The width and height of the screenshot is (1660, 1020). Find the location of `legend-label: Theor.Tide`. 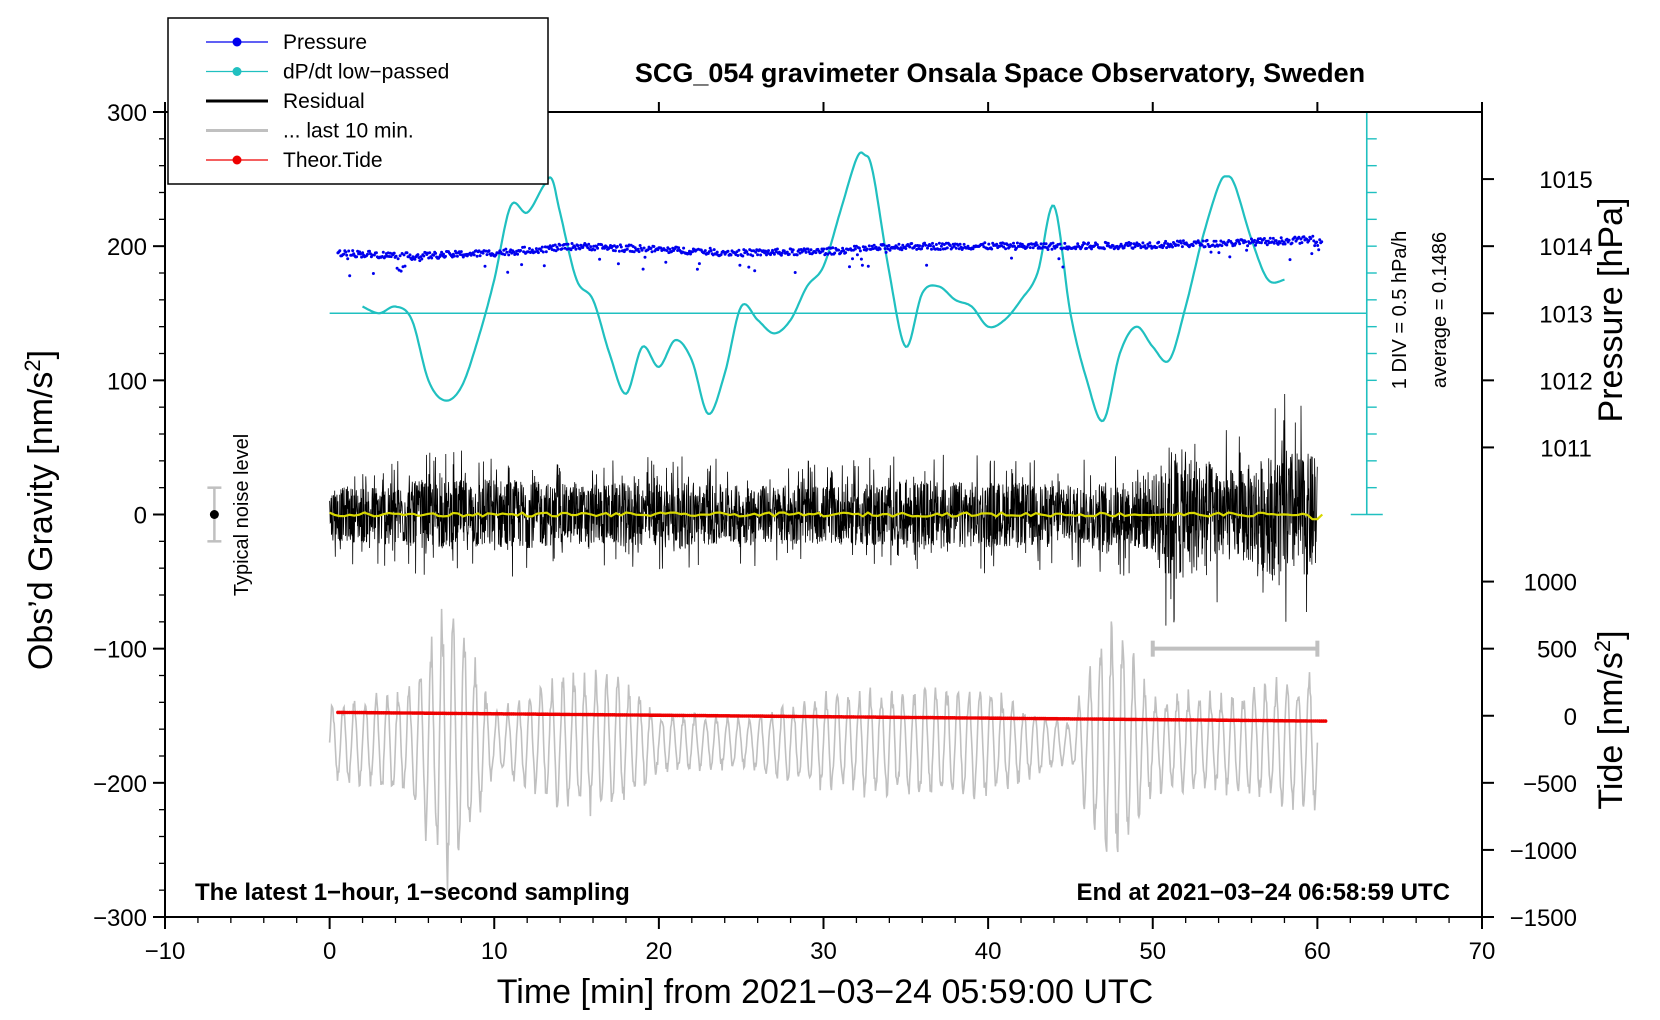

legend-label: Theor.Tide is located at coordinates (333, 160).